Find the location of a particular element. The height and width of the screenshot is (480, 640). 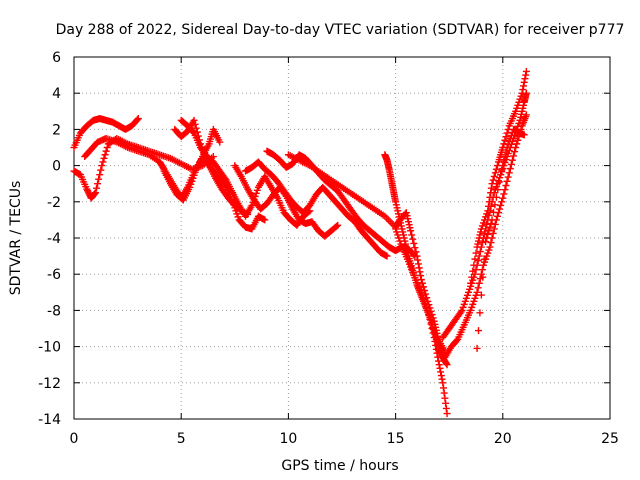

y-tick-label: 4 is located at coordinates (56, 94).